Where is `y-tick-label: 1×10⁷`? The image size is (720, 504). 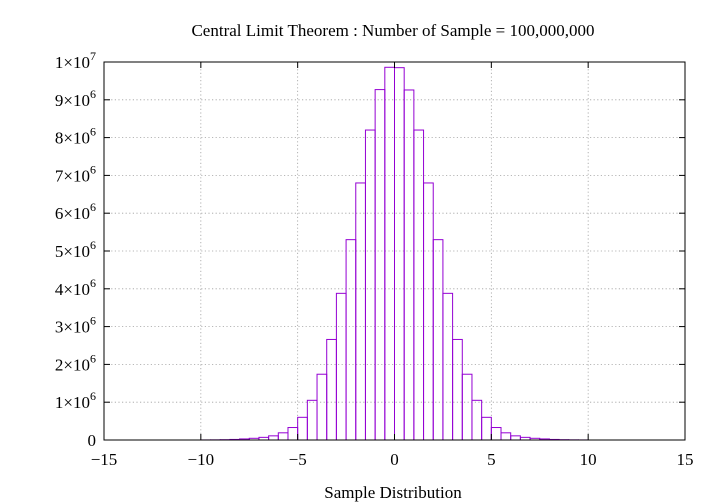
y-tick-label: 1×10⁷ is located at coordinates (75, 60).